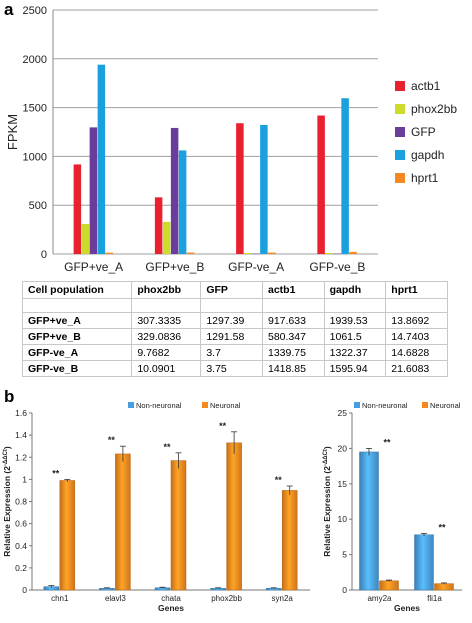 The height and width of the screenshot is (623, 472). I want to click on y-tick-label: 20, so click(343, 448).